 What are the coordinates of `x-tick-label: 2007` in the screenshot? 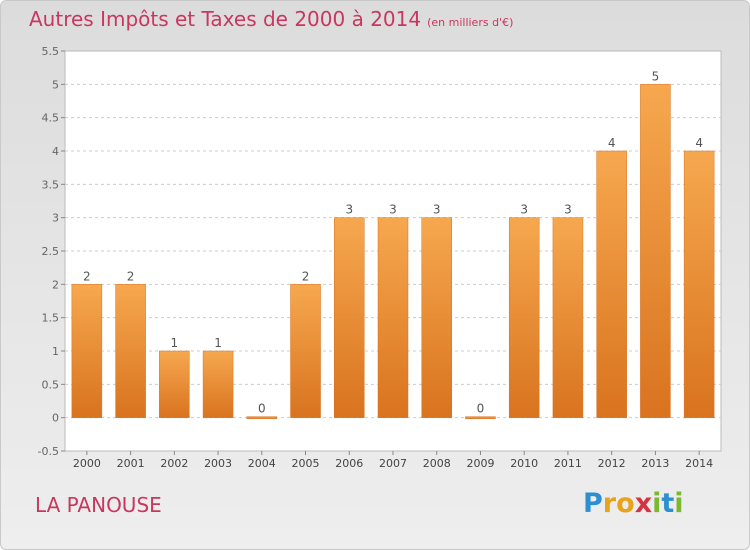 It's located at (393, 463).